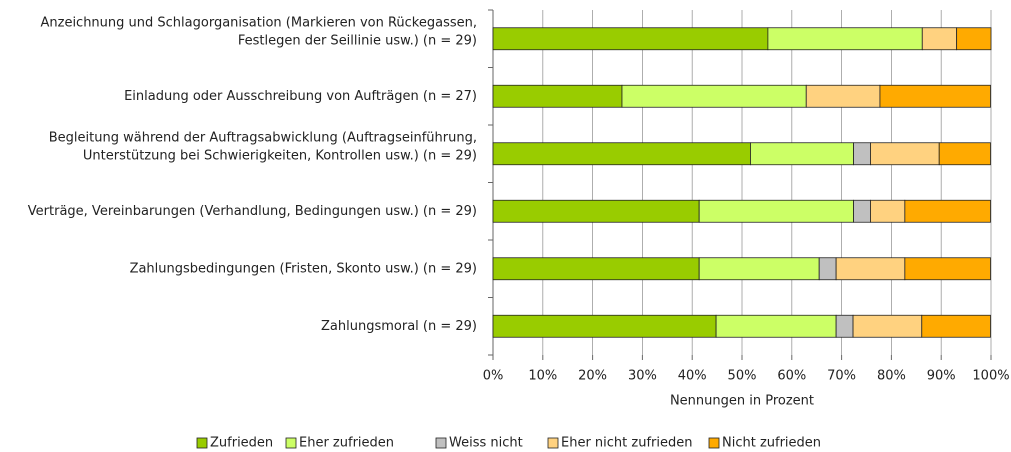  What do you see at coordinates (493, 376) in the screenshot?
I see `x-tick-label: 0%` at bounding box center [493, 376].